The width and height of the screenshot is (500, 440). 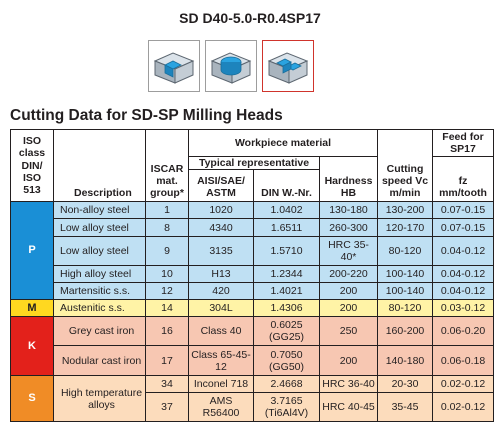 What do you see at coordinates (286, 228) in the screenshot?
I see `cell-din: 1.6511` at bounding box center [286, 228].